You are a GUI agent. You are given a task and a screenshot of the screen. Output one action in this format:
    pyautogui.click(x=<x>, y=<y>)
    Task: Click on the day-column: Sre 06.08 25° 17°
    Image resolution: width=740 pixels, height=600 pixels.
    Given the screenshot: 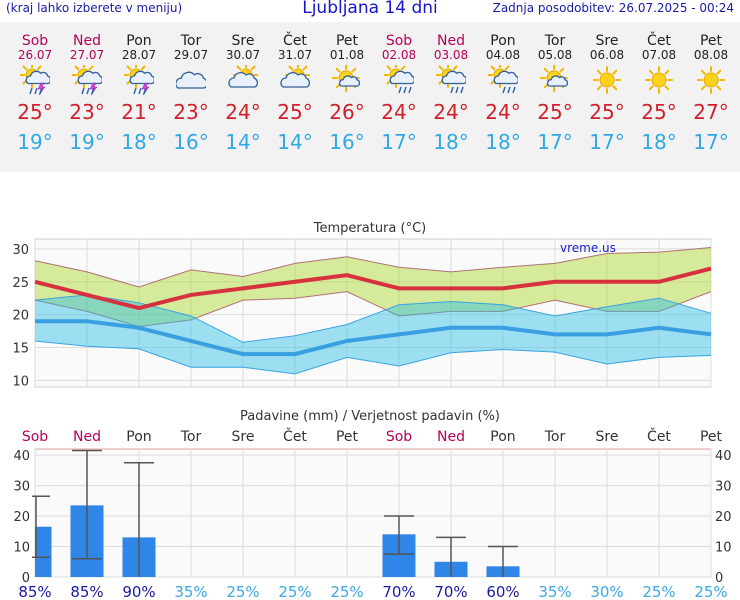 What is the action you would take?
    pyautogui.click(x=607, y=88)
    